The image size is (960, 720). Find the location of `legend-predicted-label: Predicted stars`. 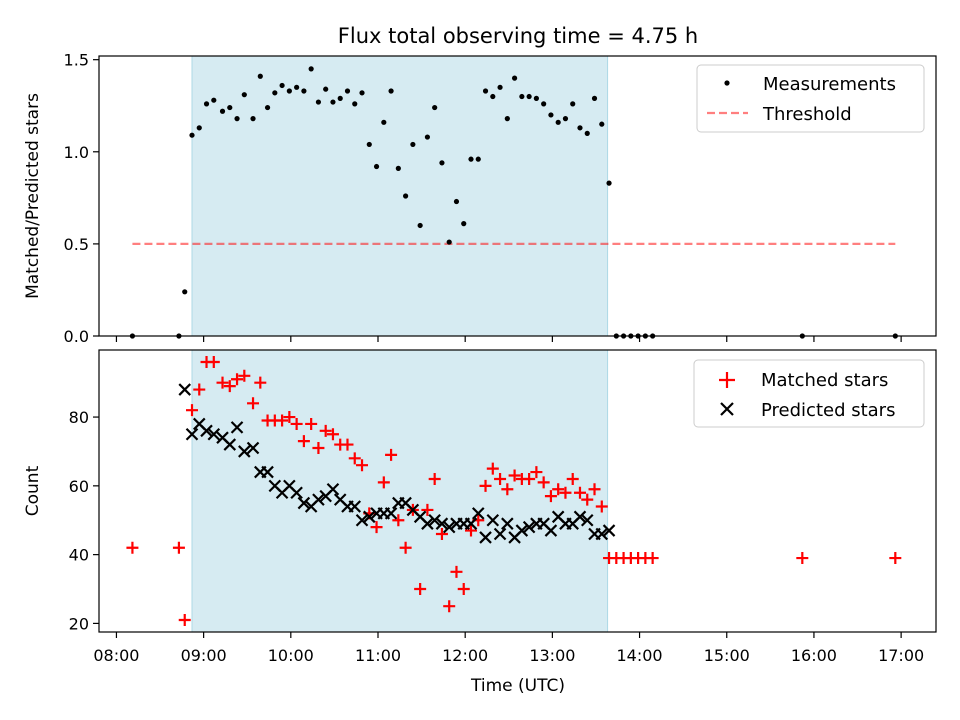

legend-predicted-label: Predicted stars is located at coordinates (828, 410).